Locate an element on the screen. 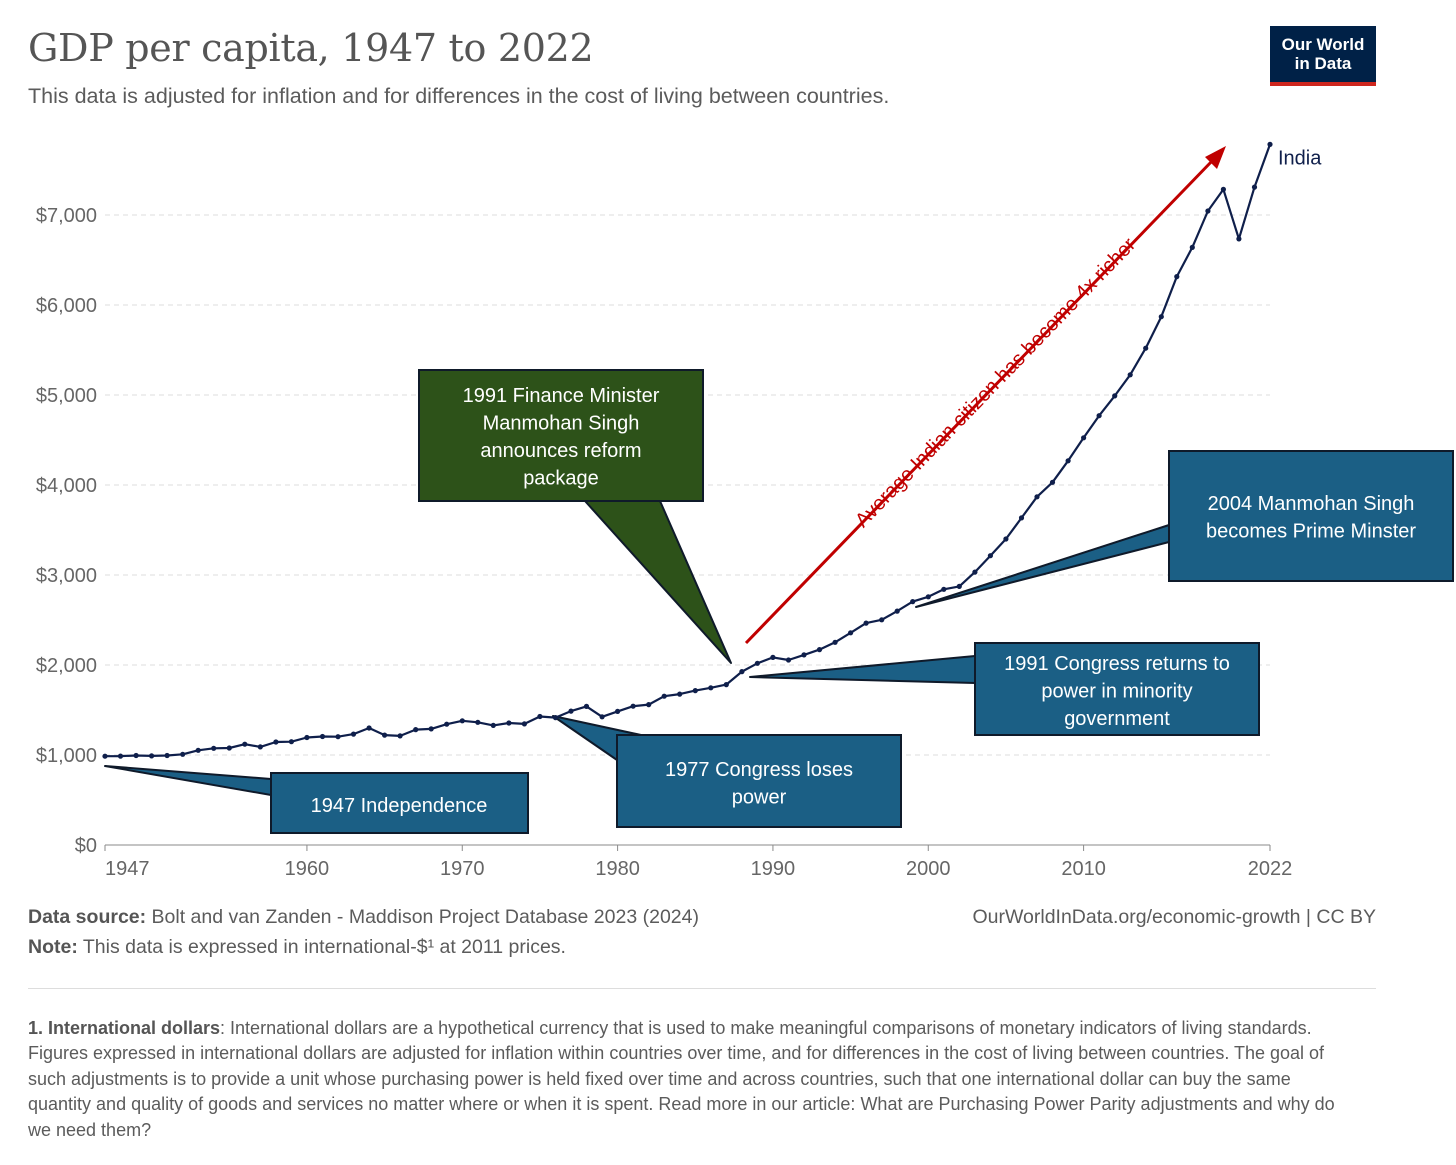 This screenshot has height=1165, width=1456. trend-arrow is located at coordinates (979, 401).